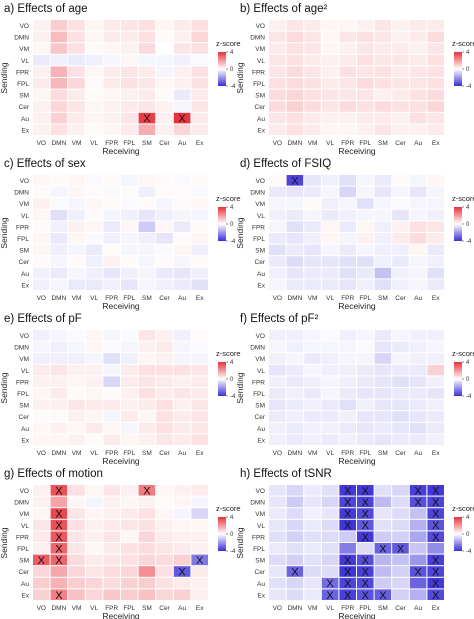 The height and width of the screenshot is (619, 474). I want to click on y-tick-label: Au, so click(261, 429).